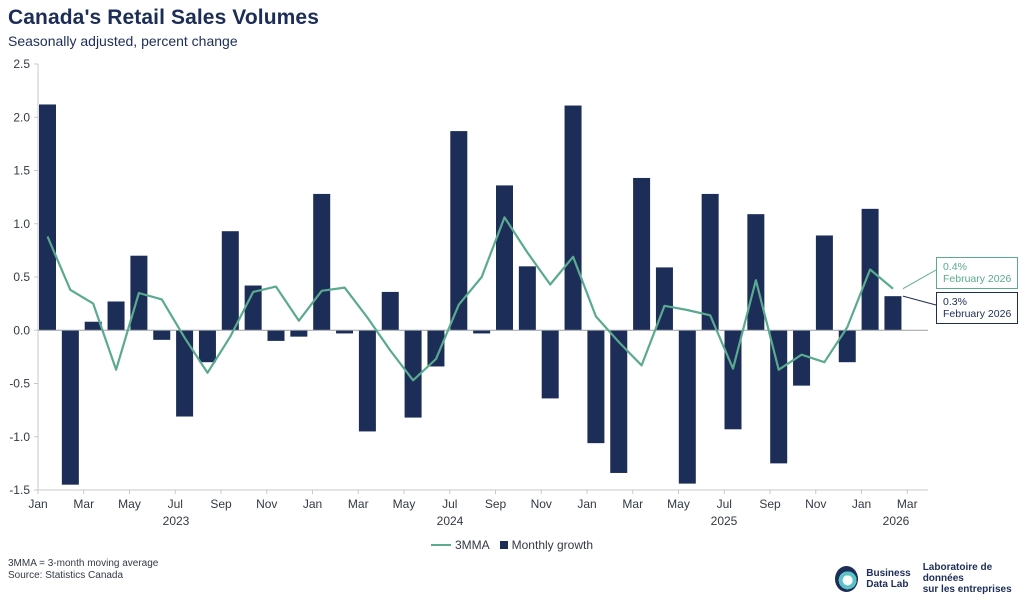  What do you see at coordinates (896, 521) in the screenshot?
I see `x-year-label: 2026` at bounding box center [896, 521].